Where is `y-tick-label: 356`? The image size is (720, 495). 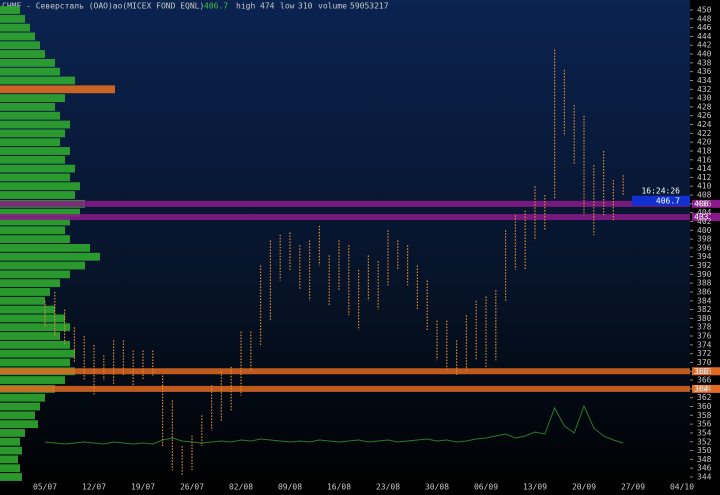
y-tick-label: 356 is located at coordinates (704, 424).